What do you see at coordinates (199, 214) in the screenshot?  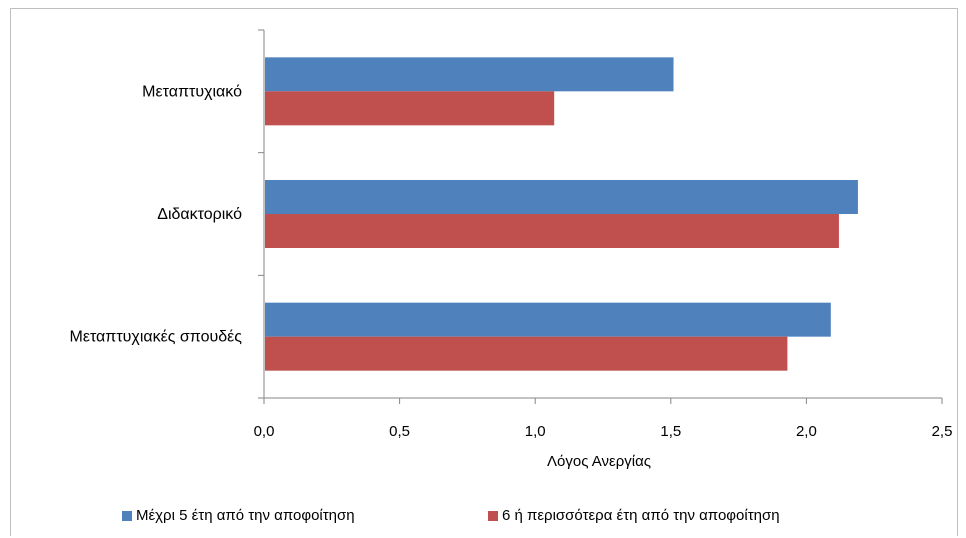 I see `category-label: Διδακτορικό` at bounding box center [199, 214].